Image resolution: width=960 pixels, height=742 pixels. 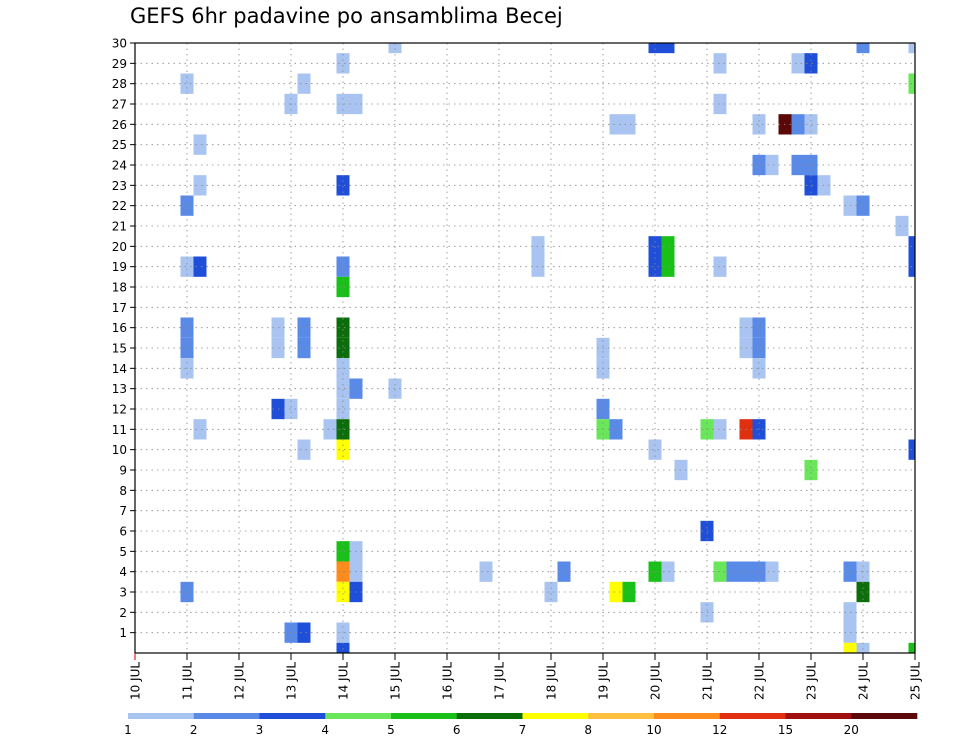 I want to click on y-tick-label: 3, so click(x=123, y=593).